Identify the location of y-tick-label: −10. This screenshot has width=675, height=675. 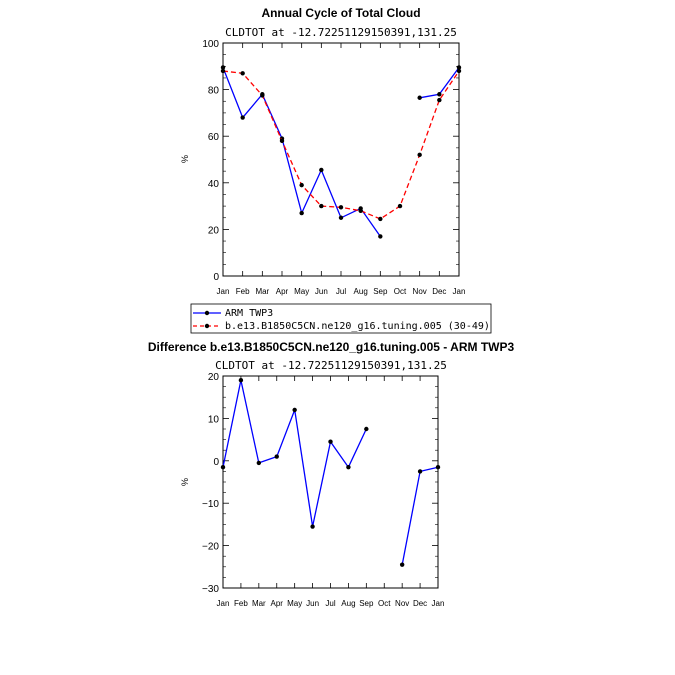
(210, 504).